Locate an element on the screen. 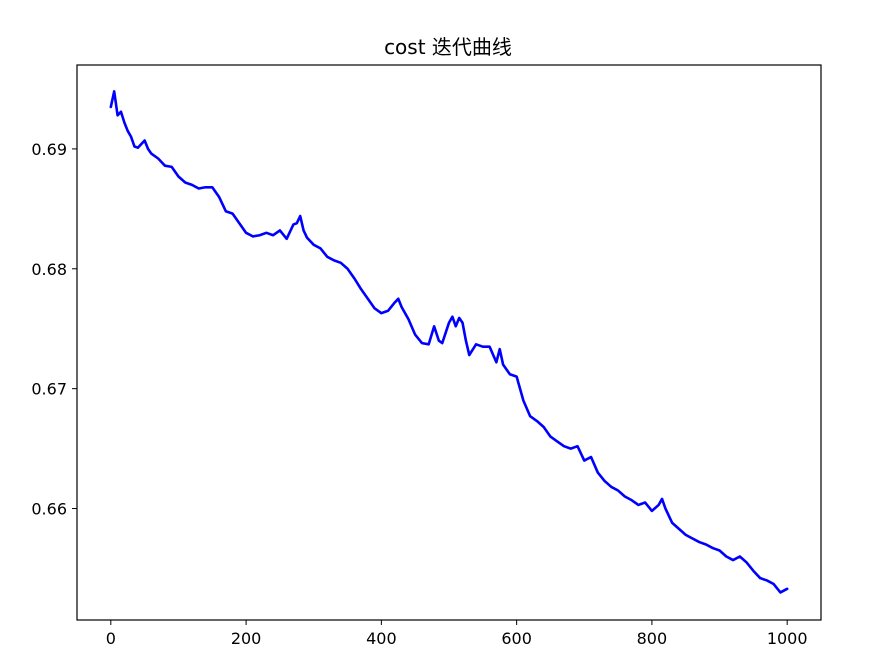  x-tick-label: 200 is located at coordinates (246, 638).